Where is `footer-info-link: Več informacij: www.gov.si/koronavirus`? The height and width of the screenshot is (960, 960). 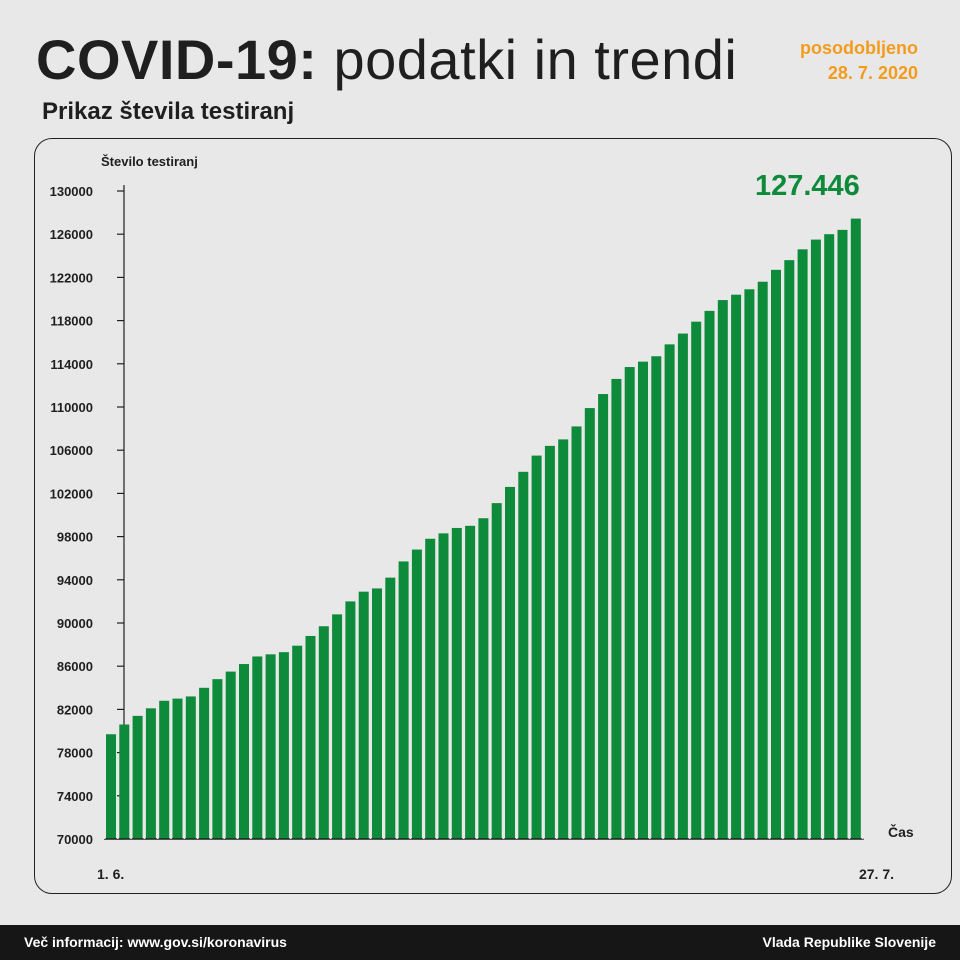 footer-info-link: Več informacij: www.gov.si/koronavirus is located at coordinates (155, 942).